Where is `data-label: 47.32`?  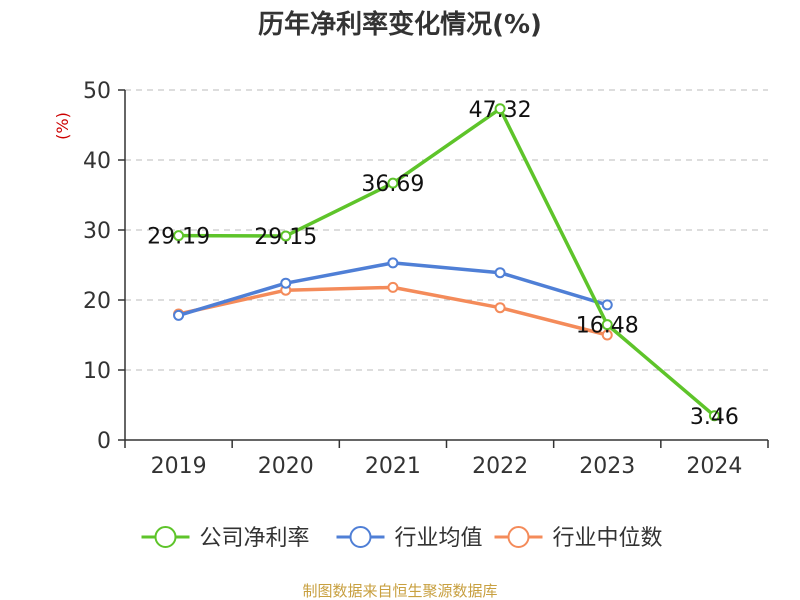 data-label: 47.32 is located at coordinates (500, 110).